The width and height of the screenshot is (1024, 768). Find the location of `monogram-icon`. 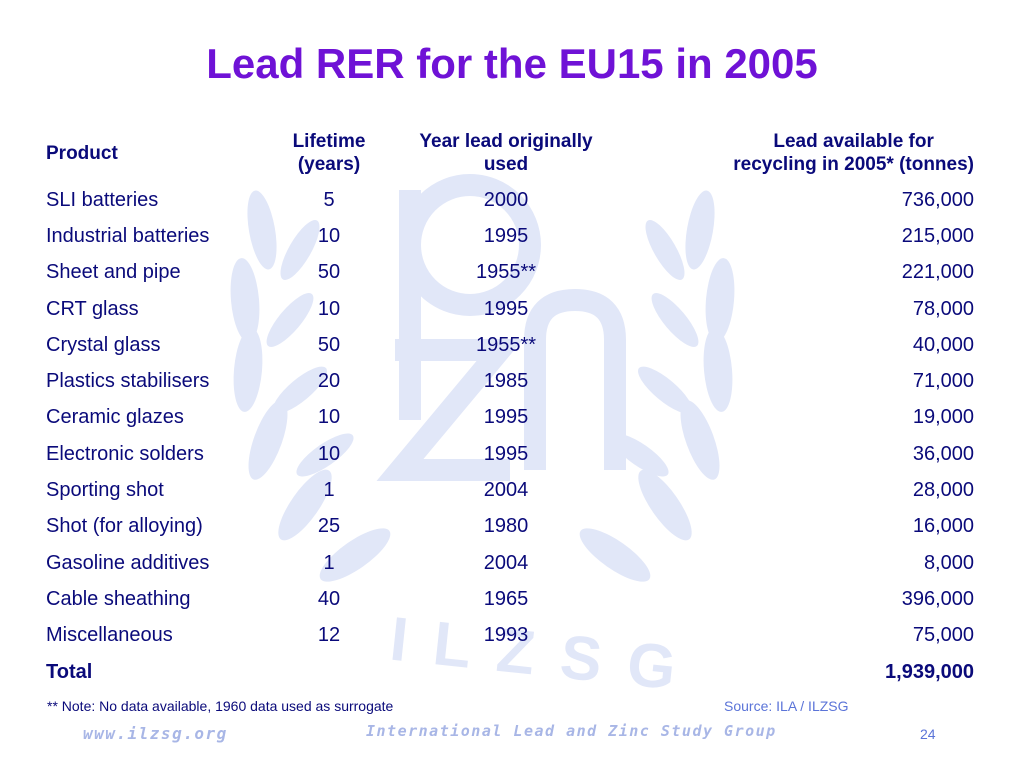

monogram-icon is located at coordinates (501, 327).